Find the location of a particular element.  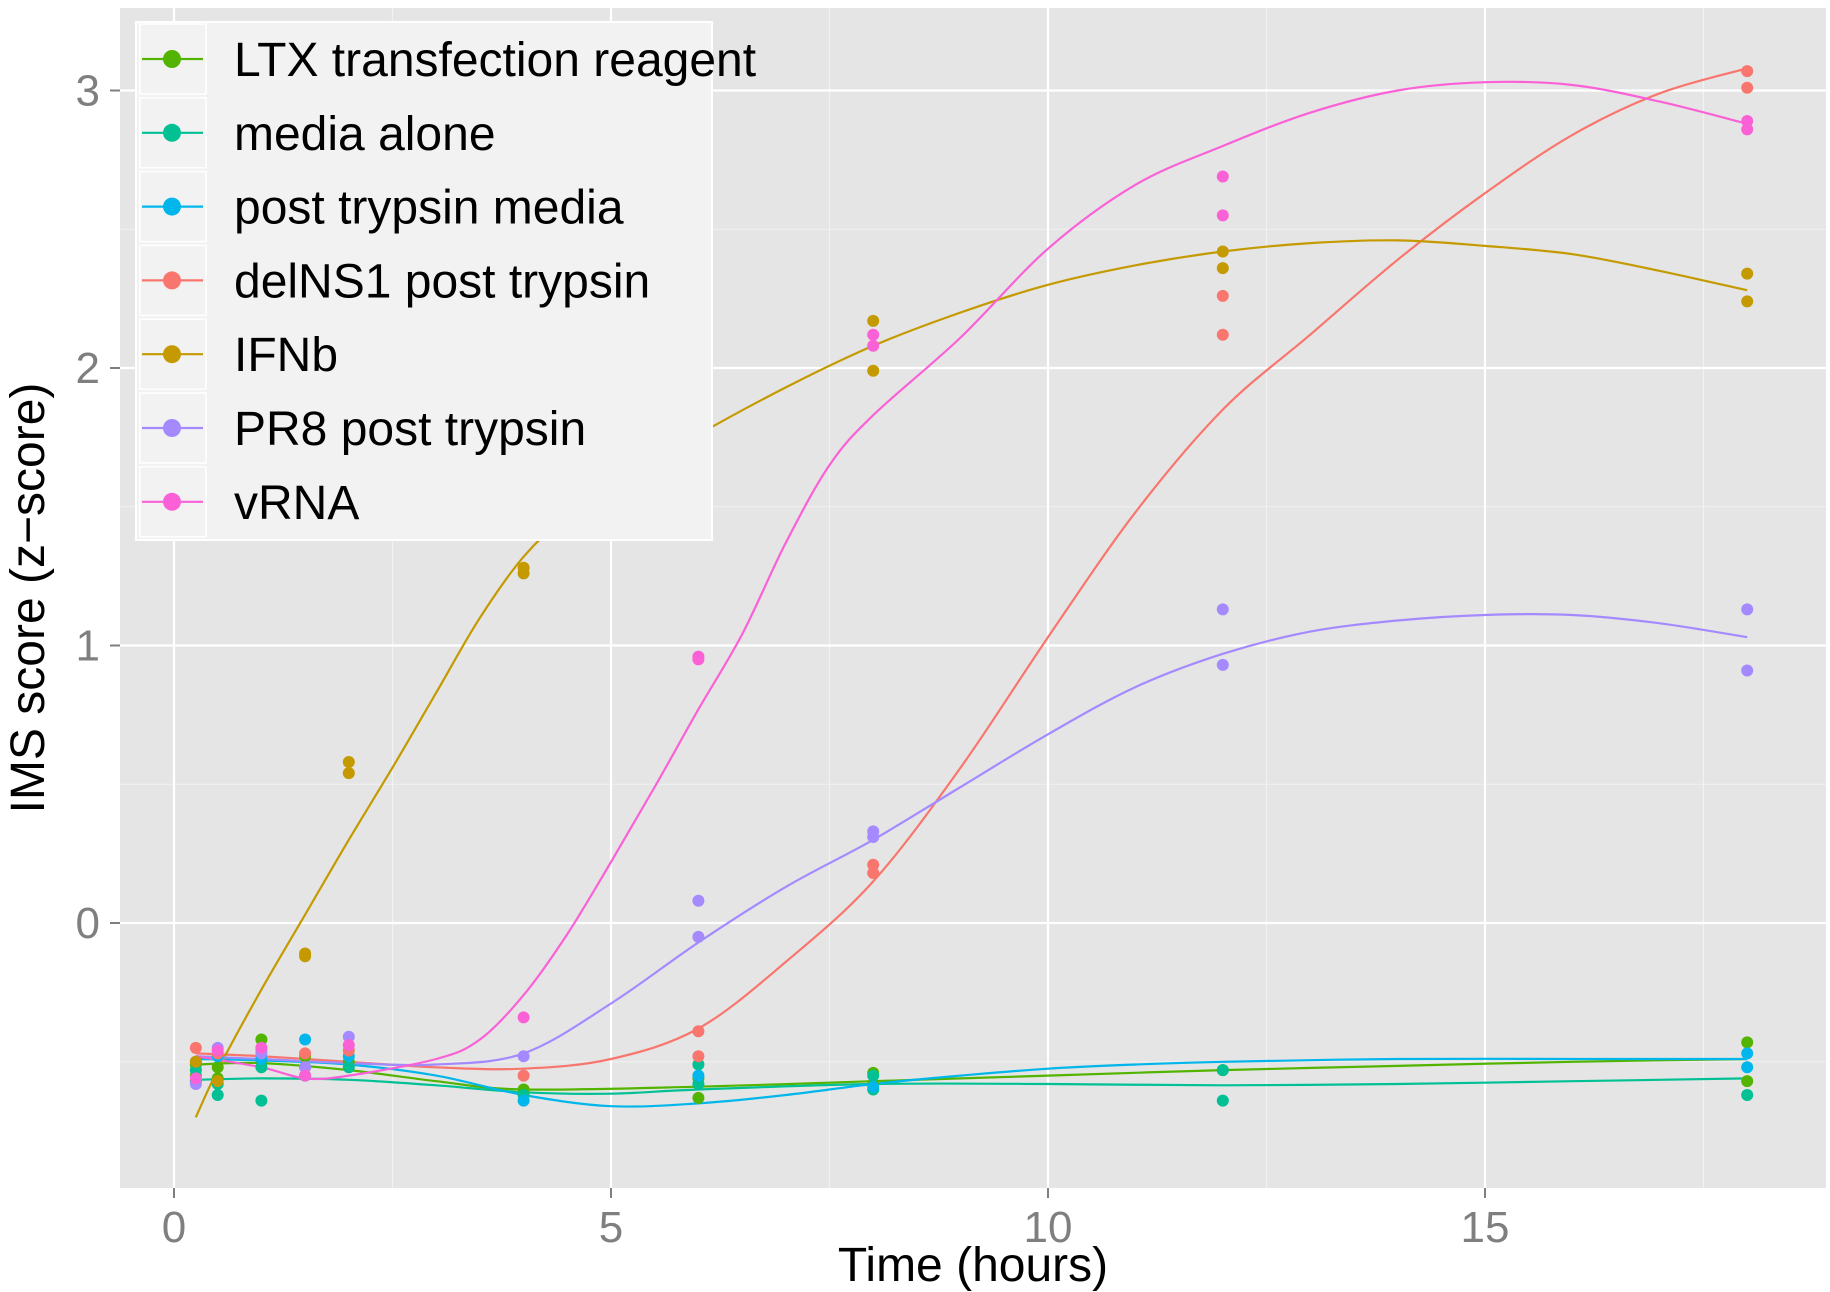

x-axis-title: Time (hours) is located at coordinates (973, 1265).